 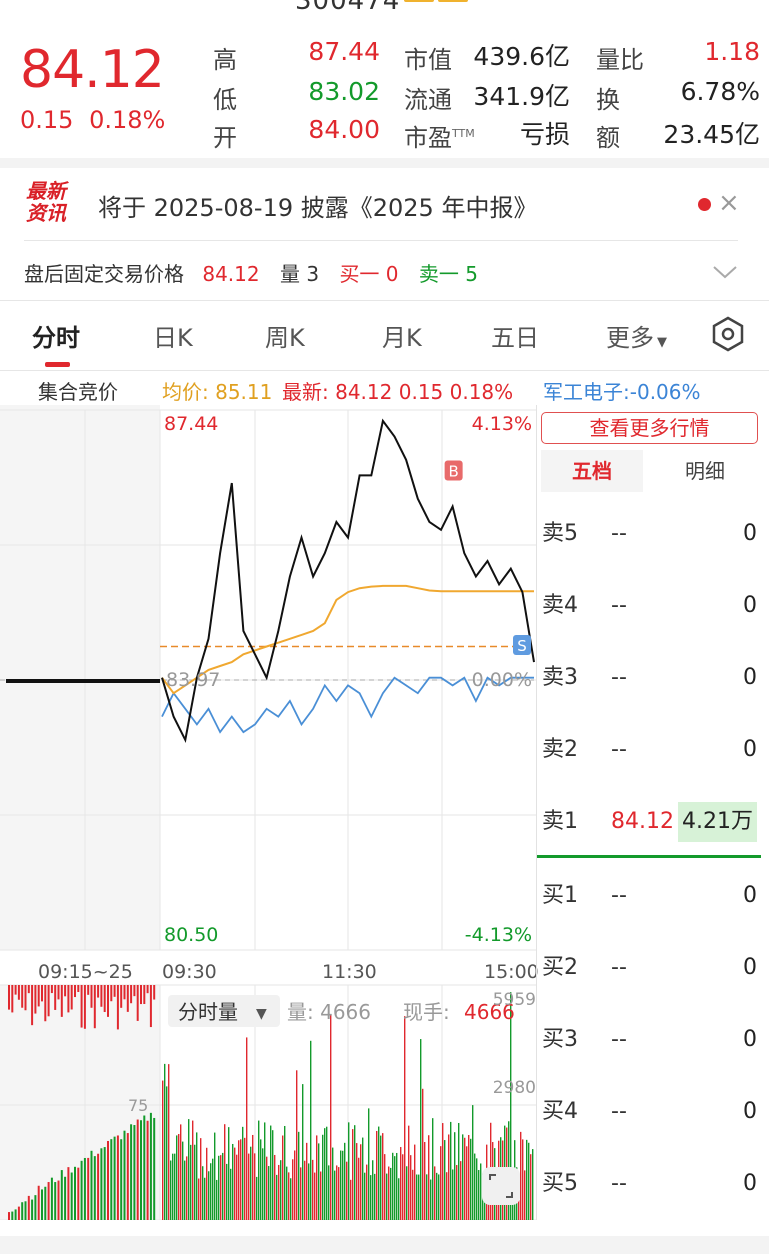 What do you see at coordinates (651, 1112) in the screenshot?
I see `orderbook-row-buy-4: 买4 -- 0` at bounding box center [651, 1112].